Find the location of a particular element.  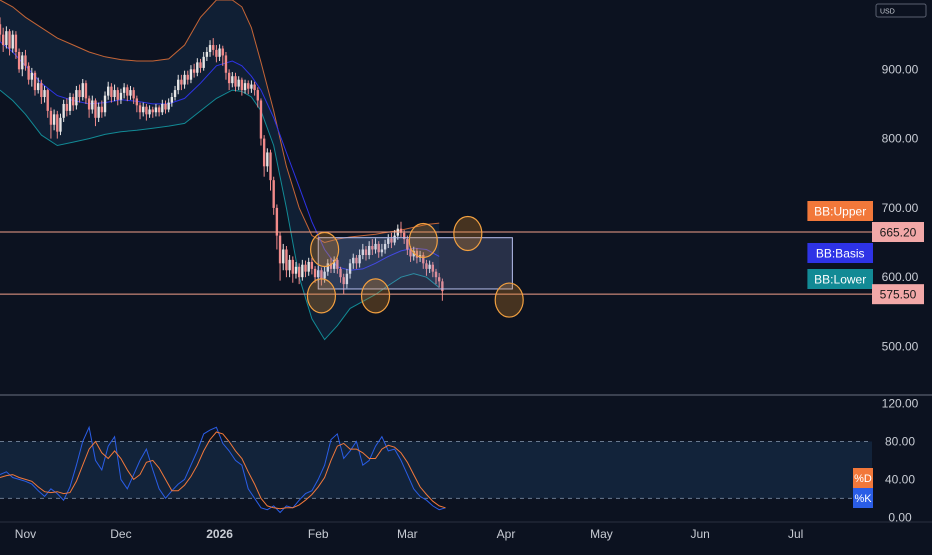

range-box is located at coordinates (415, 263).